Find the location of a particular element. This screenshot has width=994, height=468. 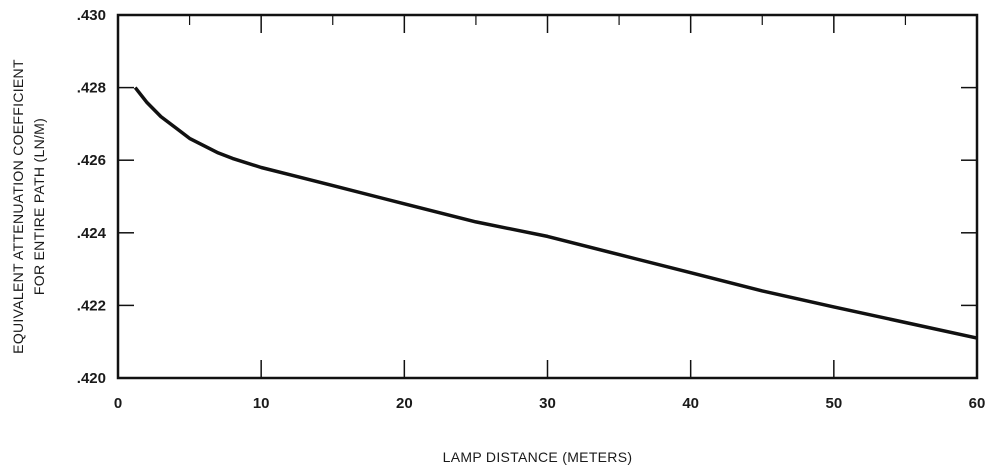

y-axis-title-line-1: EQUIVALENT ATTENUATION COEFFICIENT is located at coordinates (18, 206).